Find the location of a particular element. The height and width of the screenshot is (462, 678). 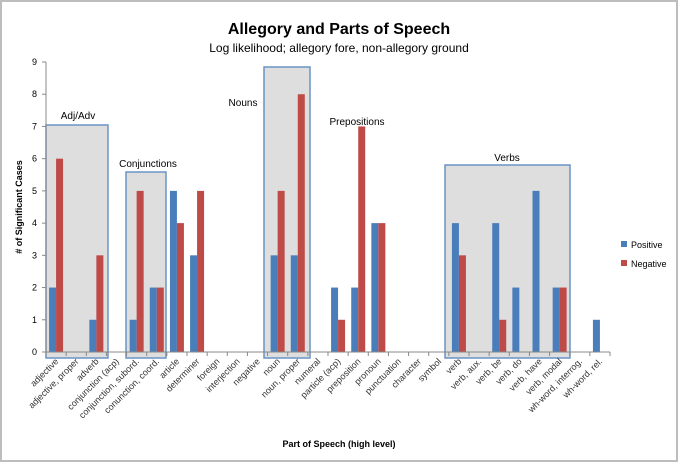

y-tick-label: 5 is located at coordinates (34, 191).